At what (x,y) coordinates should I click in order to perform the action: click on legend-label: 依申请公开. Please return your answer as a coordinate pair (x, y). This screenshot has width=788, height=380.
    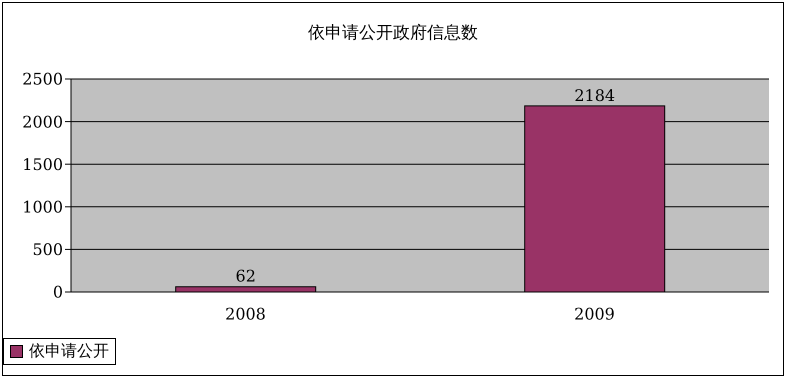
    Looking at the image, I should click on (69, 351).